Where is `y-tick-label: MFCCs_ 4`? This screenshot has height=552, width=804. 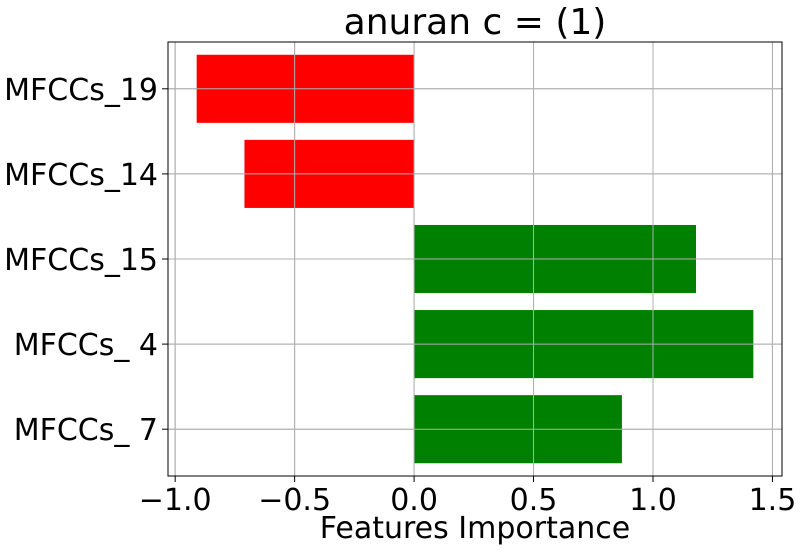 y-tick-label: MFCCs_ 4 is located at coordinates (86, 345).